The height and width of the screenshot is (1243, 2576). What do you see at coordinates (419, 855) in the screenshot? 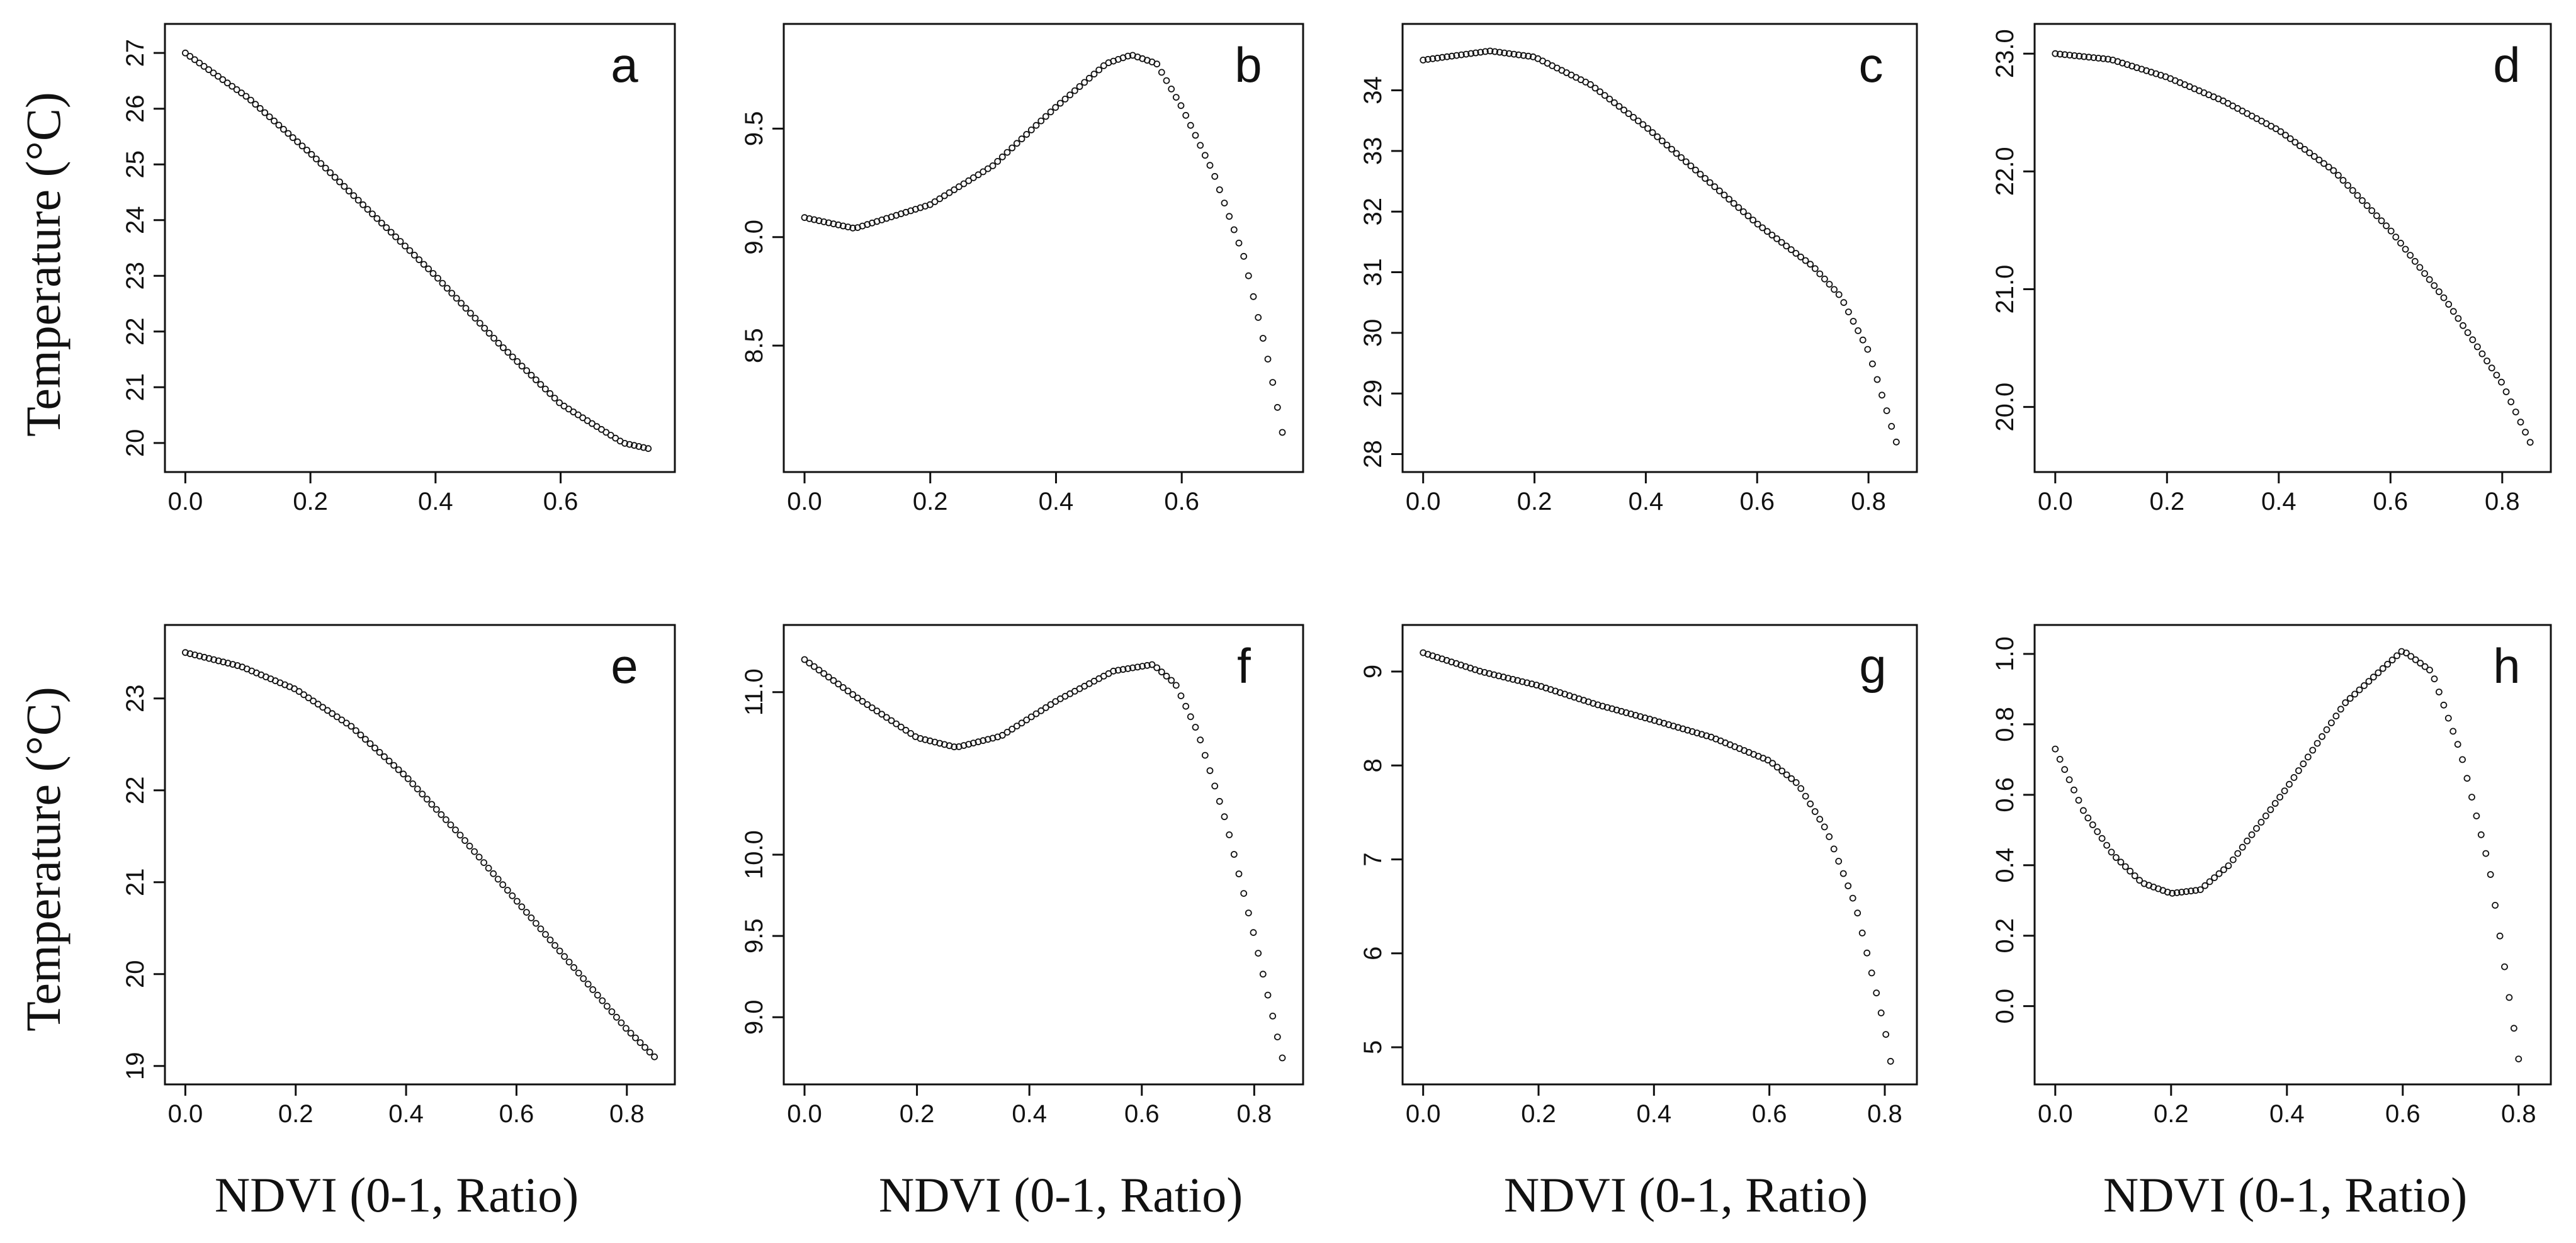
I see `data-points` at bounding box center [419, 855].